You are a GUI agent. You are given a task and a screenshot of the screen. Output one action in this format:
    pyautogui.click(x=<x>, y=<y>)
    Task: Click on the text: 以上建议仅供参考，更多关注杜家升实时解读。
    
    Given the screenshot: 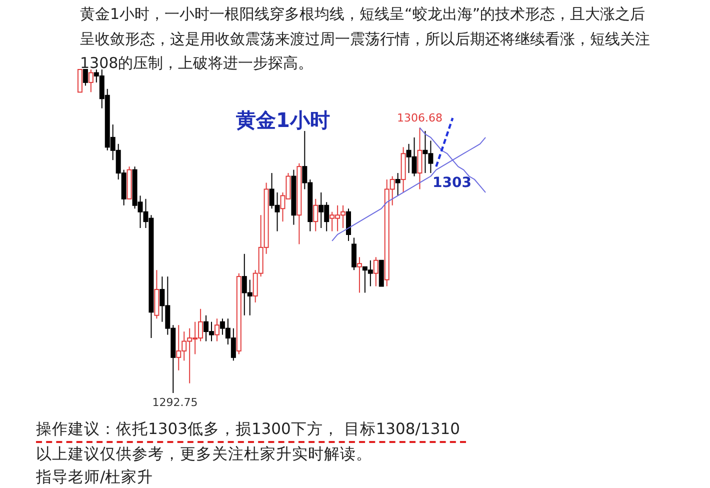 What is the action you would take?
    pyautogui.click(x=204, y=454)
    